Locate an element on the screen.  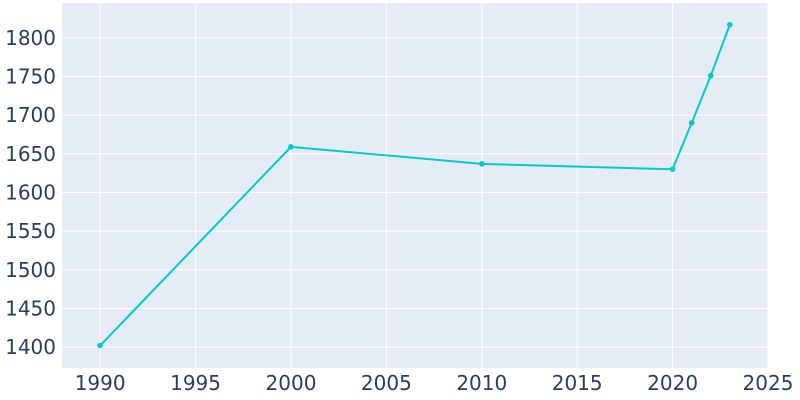
x-tick-label: 2025 is located at coordinates (768, 383).